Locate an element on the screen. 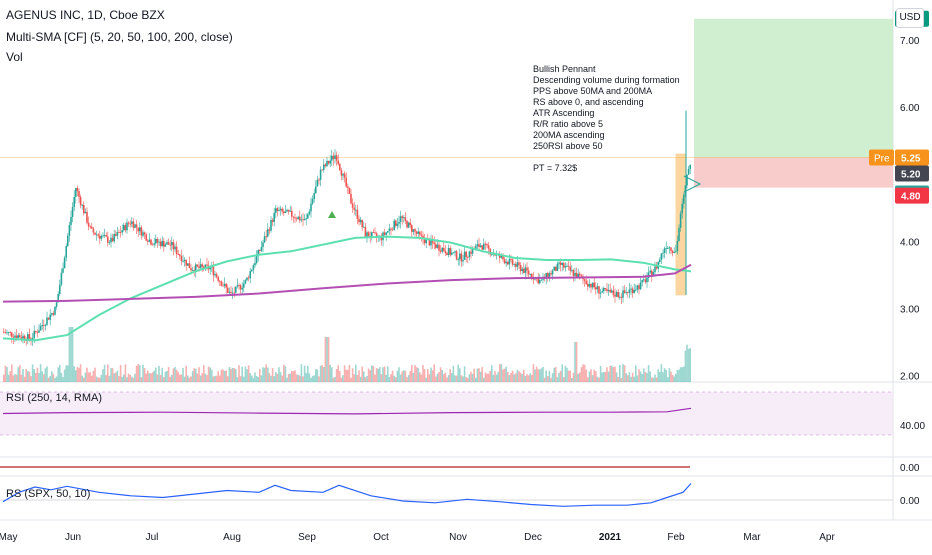  rs-legend: RS (SPX, 50, 10) is located at coordinates (48, 494).